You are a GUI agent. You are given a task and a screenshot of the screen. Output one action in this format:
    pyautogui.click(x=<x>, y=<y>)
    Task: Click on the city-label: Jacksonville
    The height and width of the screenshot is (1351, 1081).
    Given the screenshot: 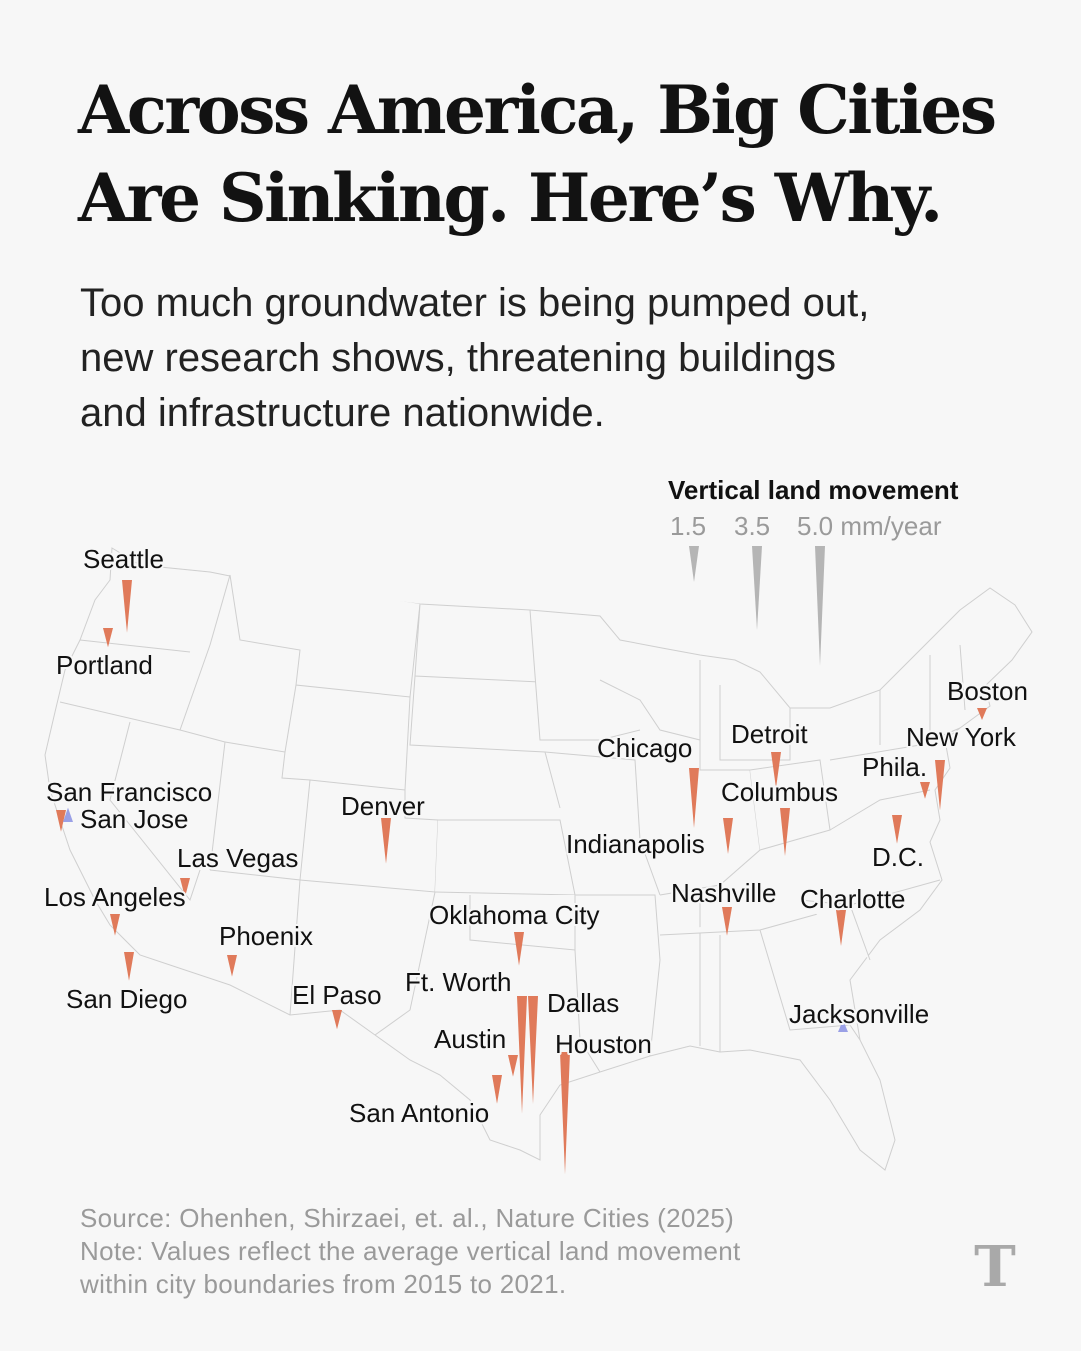 What is the action you would take?
    pyautogui.click(x=859, y=1014)
    